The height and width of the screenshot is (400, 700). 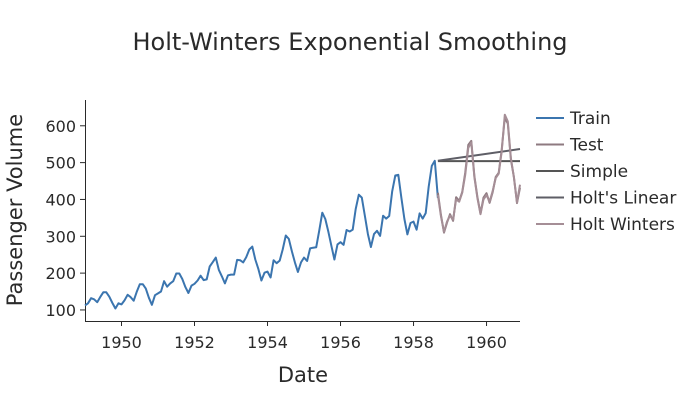 What do you see at coordinates (121, 342) in the screenshot?
I see `x-tick-label: 1950` at bounding box center [121, 342].